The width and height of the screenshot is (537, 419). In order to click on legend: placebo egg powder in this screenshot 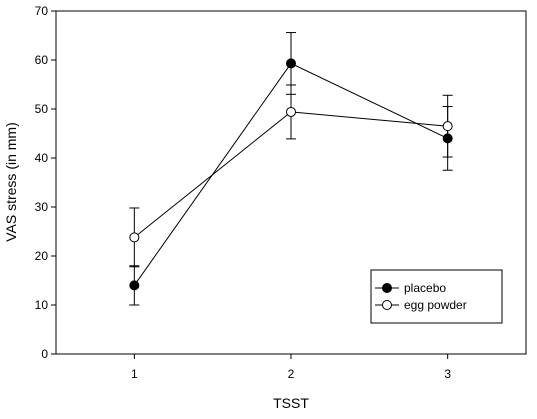, I will do `click(436, 296)`.